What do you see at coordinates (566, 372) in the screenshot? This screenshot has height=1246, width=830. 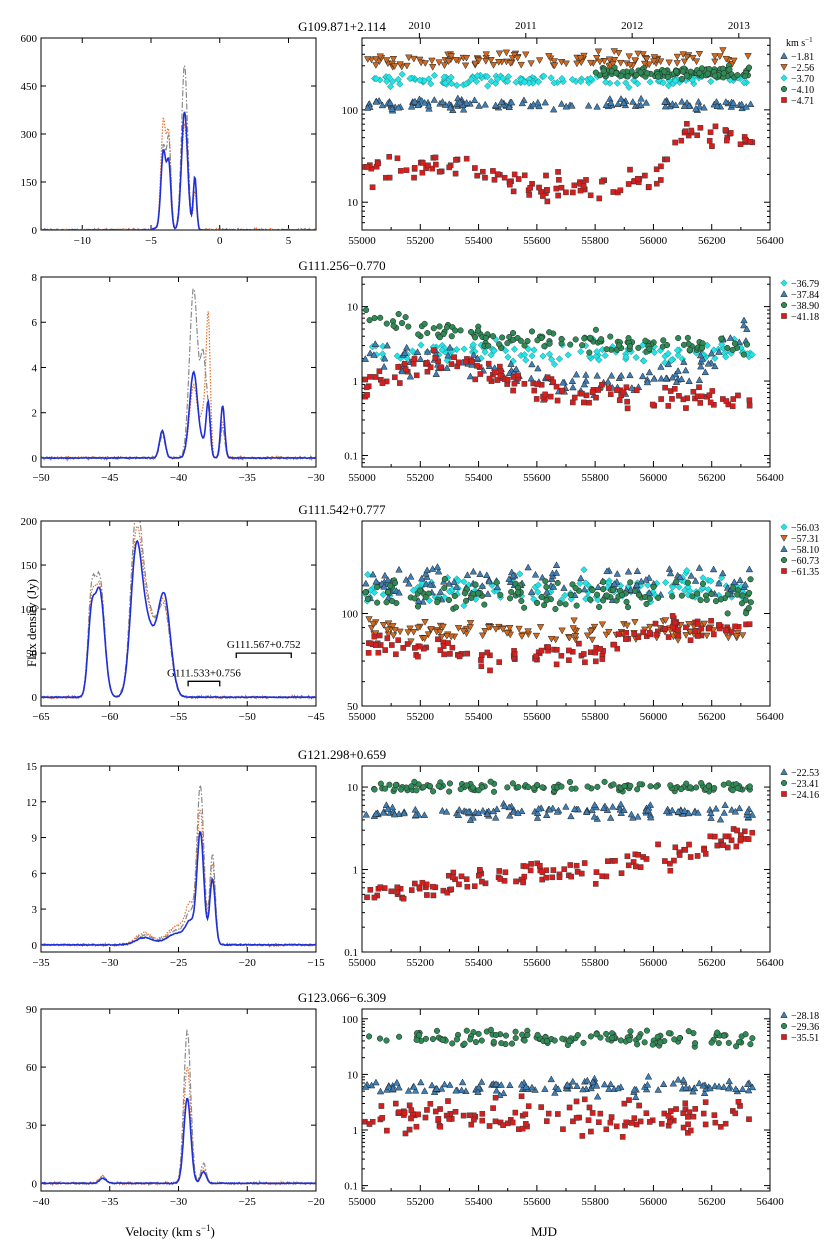 I see `timeseries-frame` at bounding box center [566, 372].